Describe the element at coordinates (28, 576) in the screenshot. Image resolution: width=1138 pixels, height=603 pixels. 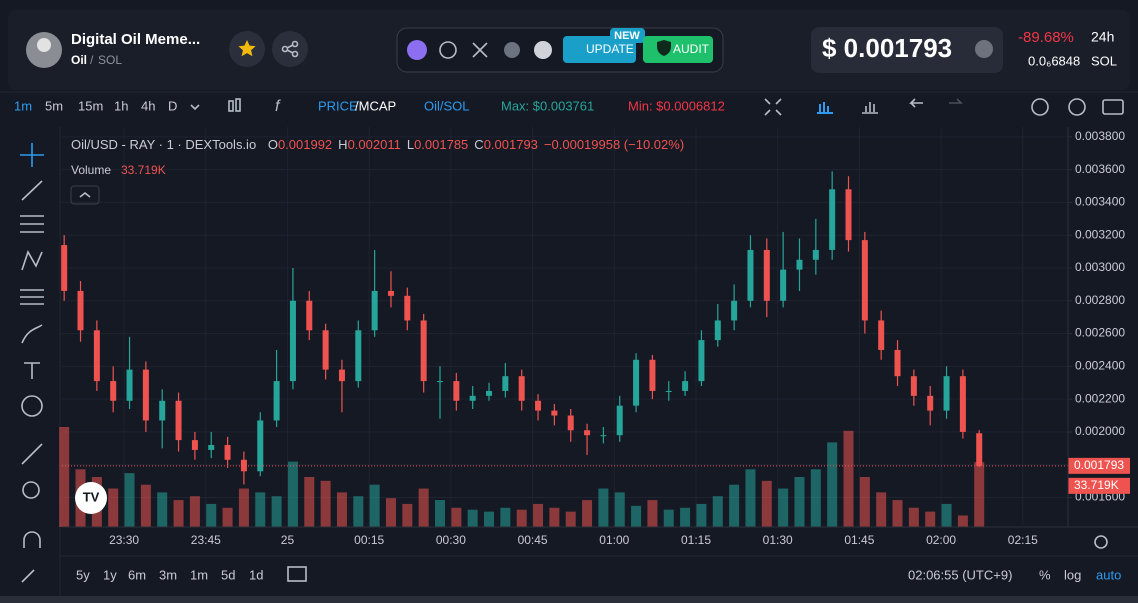
I see `lock-tool` at that location.